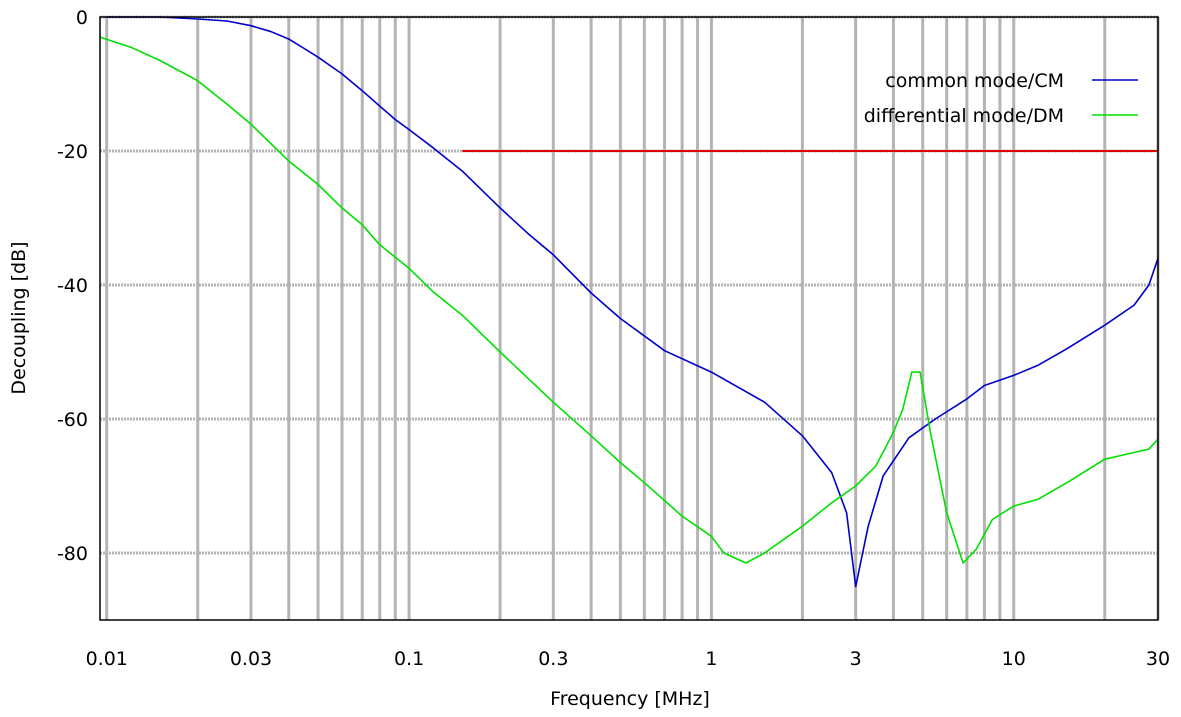 The height and width of the screenshot is (717, 1181). What do you see at coordinates (82, 18) in the screenshot?
I see `y-tick-label: 0` at bounding box center [82, 18].